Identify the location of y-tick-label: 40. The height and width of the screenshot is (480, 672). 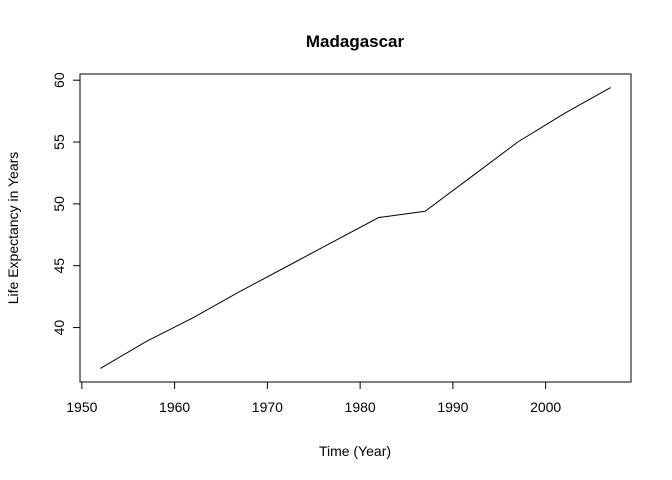
(59, 328).